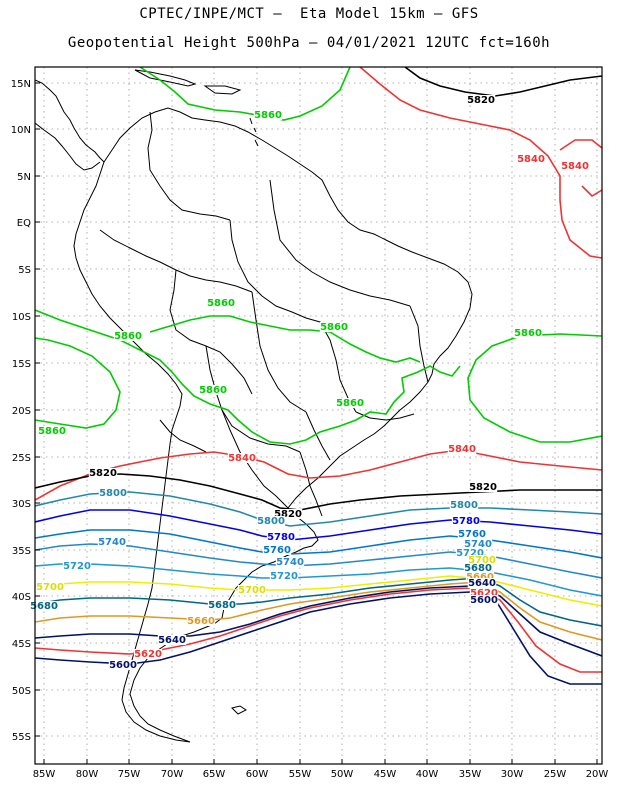  What do you see at coordinates (21, 691) in the screenshot?
I see `lat-tick-label: 50S` at bounding box center [21, 691].